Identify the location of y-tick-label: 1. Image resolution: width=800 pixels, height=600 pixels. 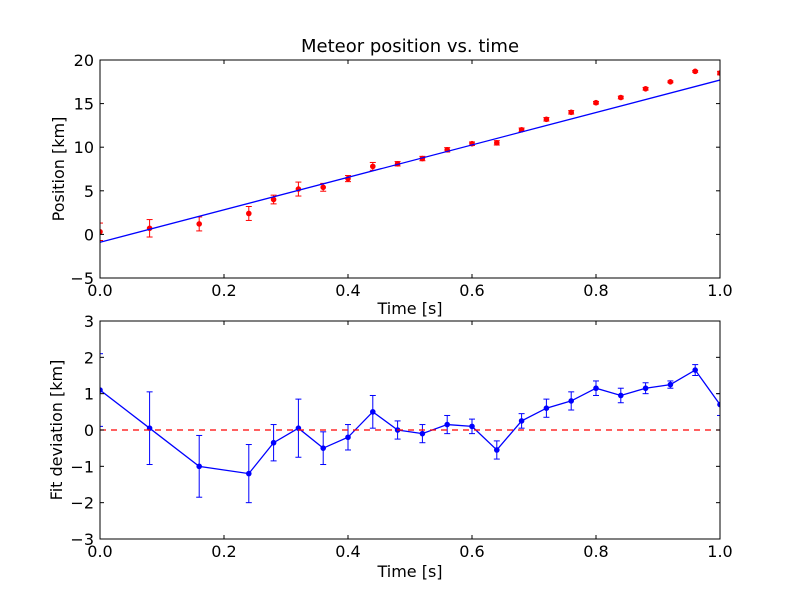
(89, 394).